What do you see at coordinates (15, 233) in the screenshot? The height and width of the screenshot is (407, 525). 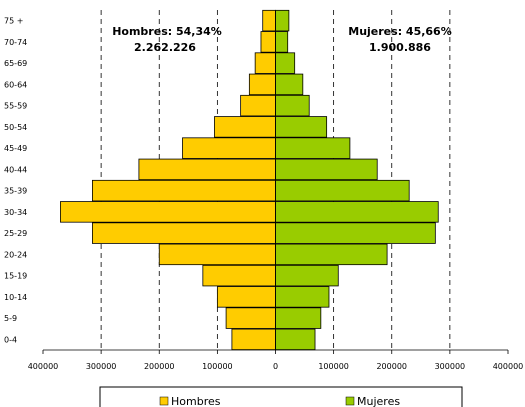 I see `age-label: 25-29` at bounding box center [15, 233].